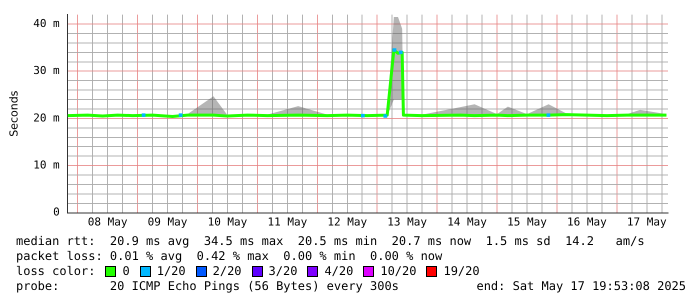  Describe the element at coordinates (108, 221) in the screenshot. I see `x-tick-label: 08 May` at that location.